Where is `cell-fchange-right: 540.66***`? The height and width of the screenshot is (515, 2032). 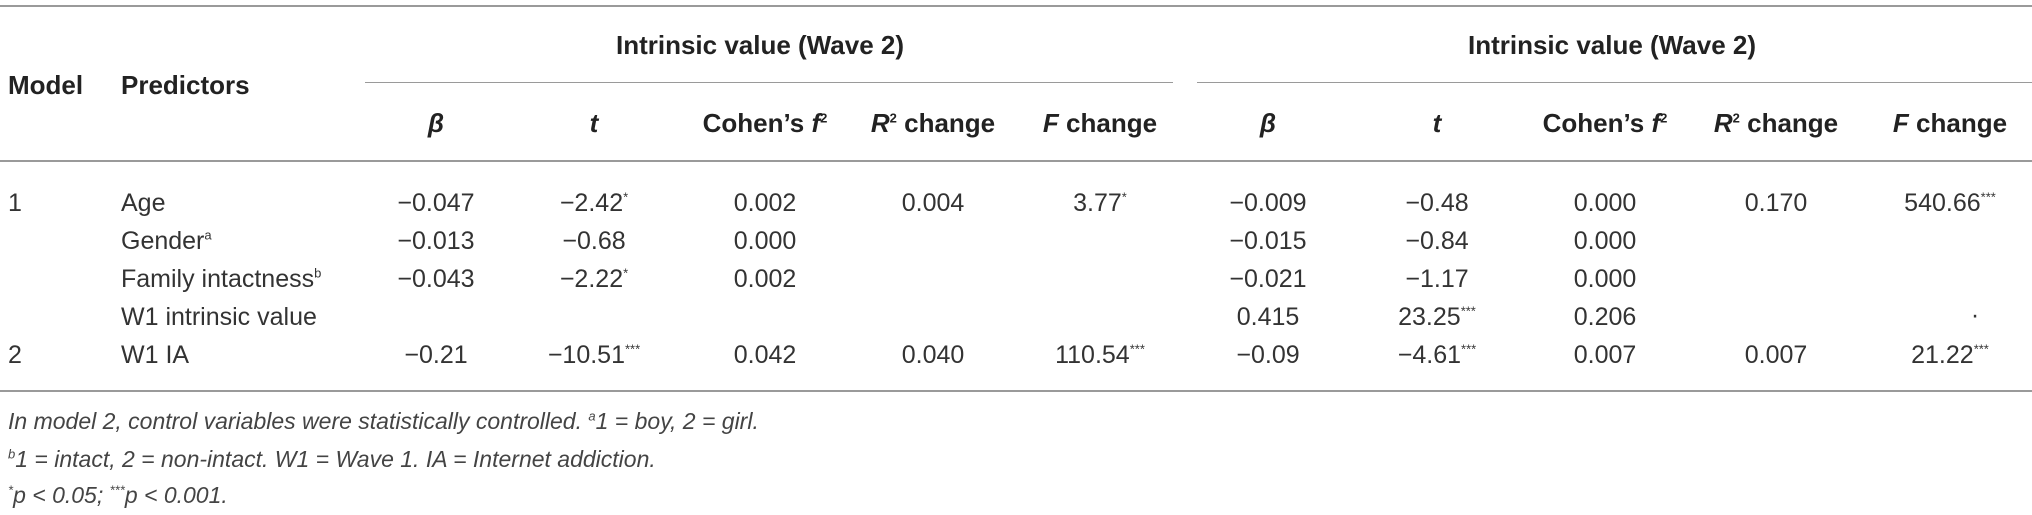 cell-fchange-right: 540.66*** is located at coordinates (1950, 203).